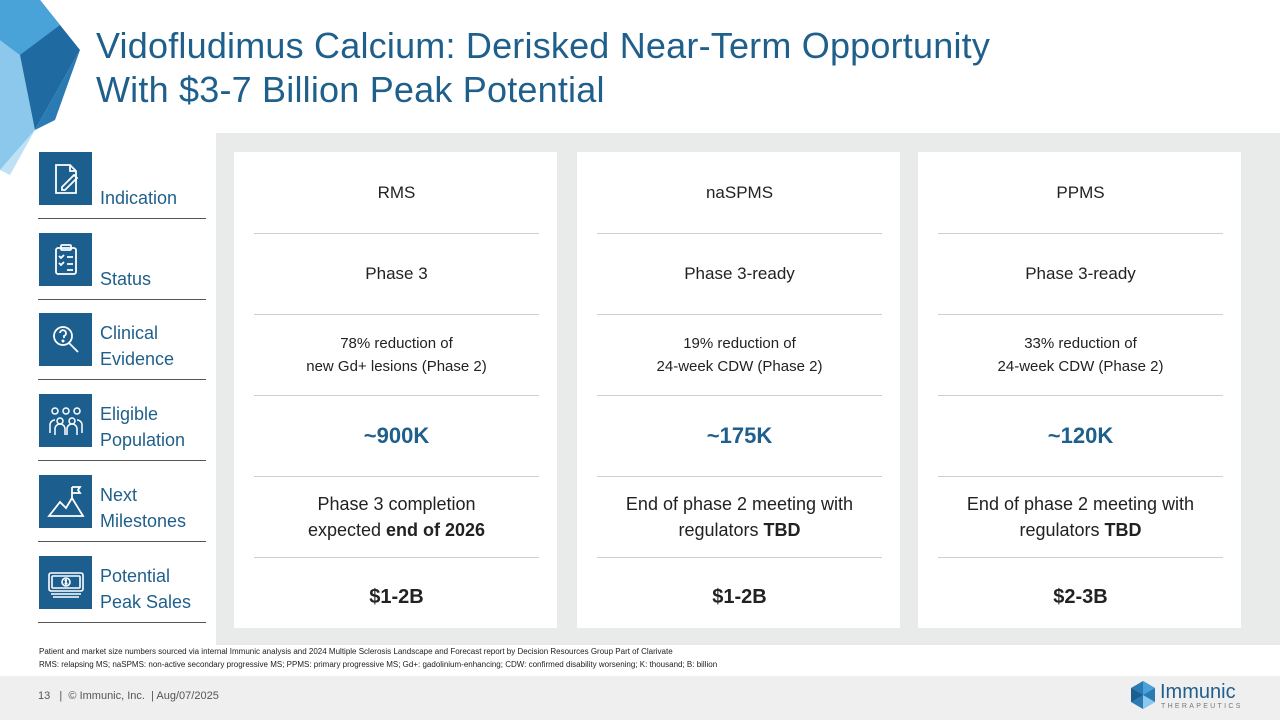 Image resolution: width=1280 pixels, height=720 pixels. What do you see at coordinates (135, 576) in the screenshot?
I see `row-label-line: Potential` at bounding box center [135, 576].